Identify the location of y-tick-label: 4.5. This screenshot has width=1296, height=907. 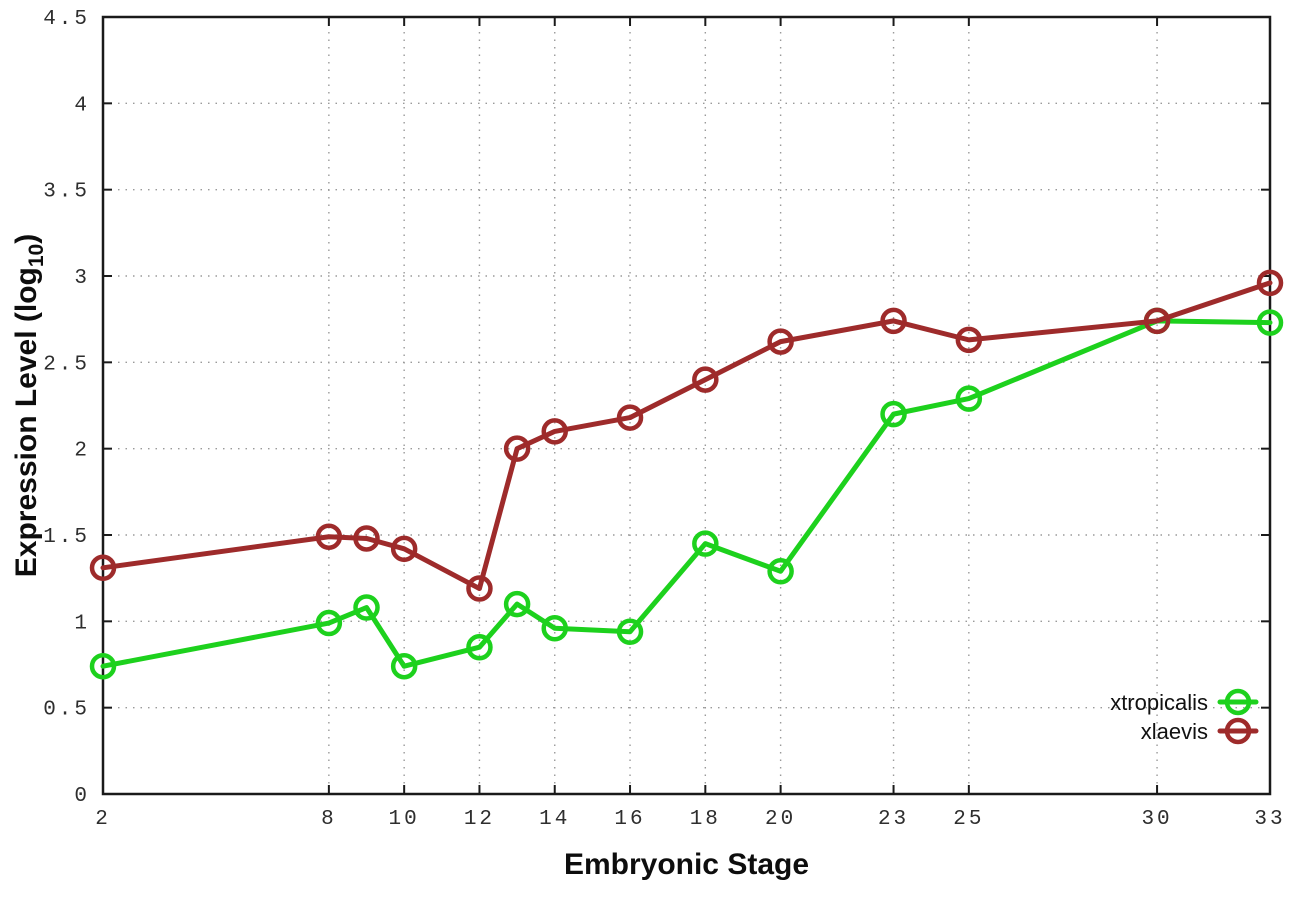
(66, 19).